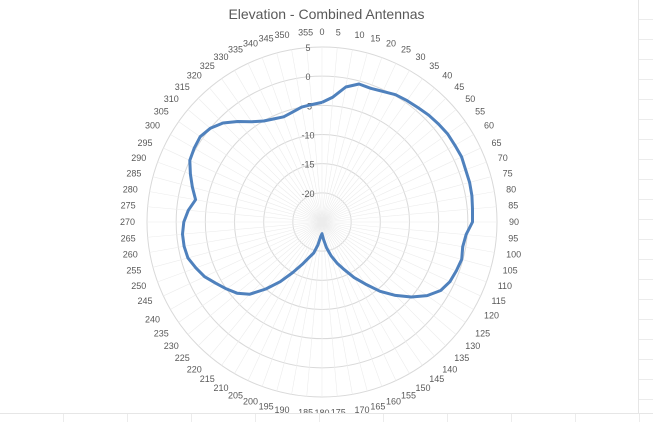 Image resolution: width=653 pixels, height=422 pixels. I want to click on angle-tick-label: 285, so click(133, 174).